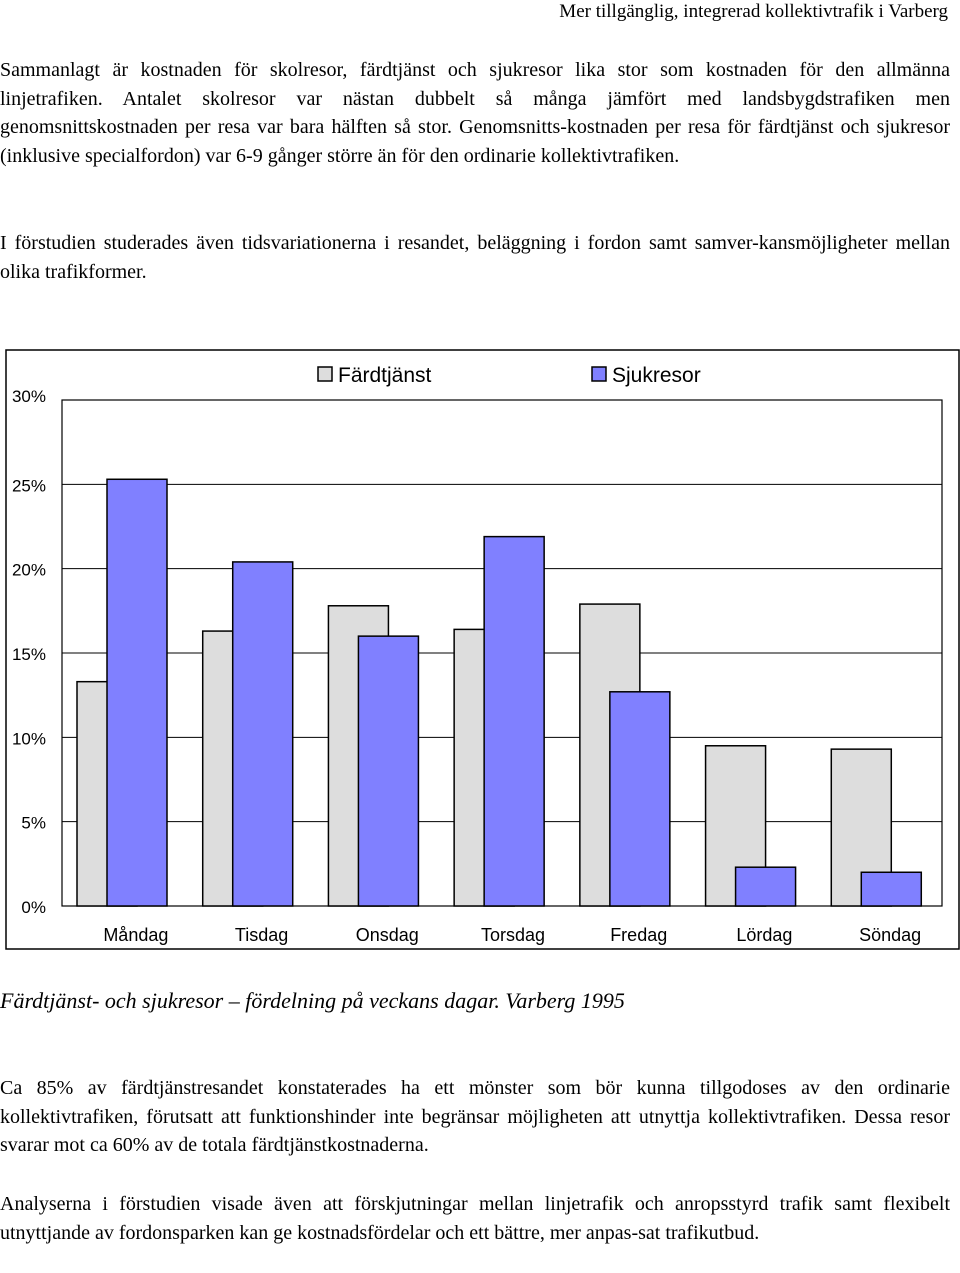 This screenshot has height=1273, width=960. I want to click on x-category-label: Fredag, so click(638, 935).